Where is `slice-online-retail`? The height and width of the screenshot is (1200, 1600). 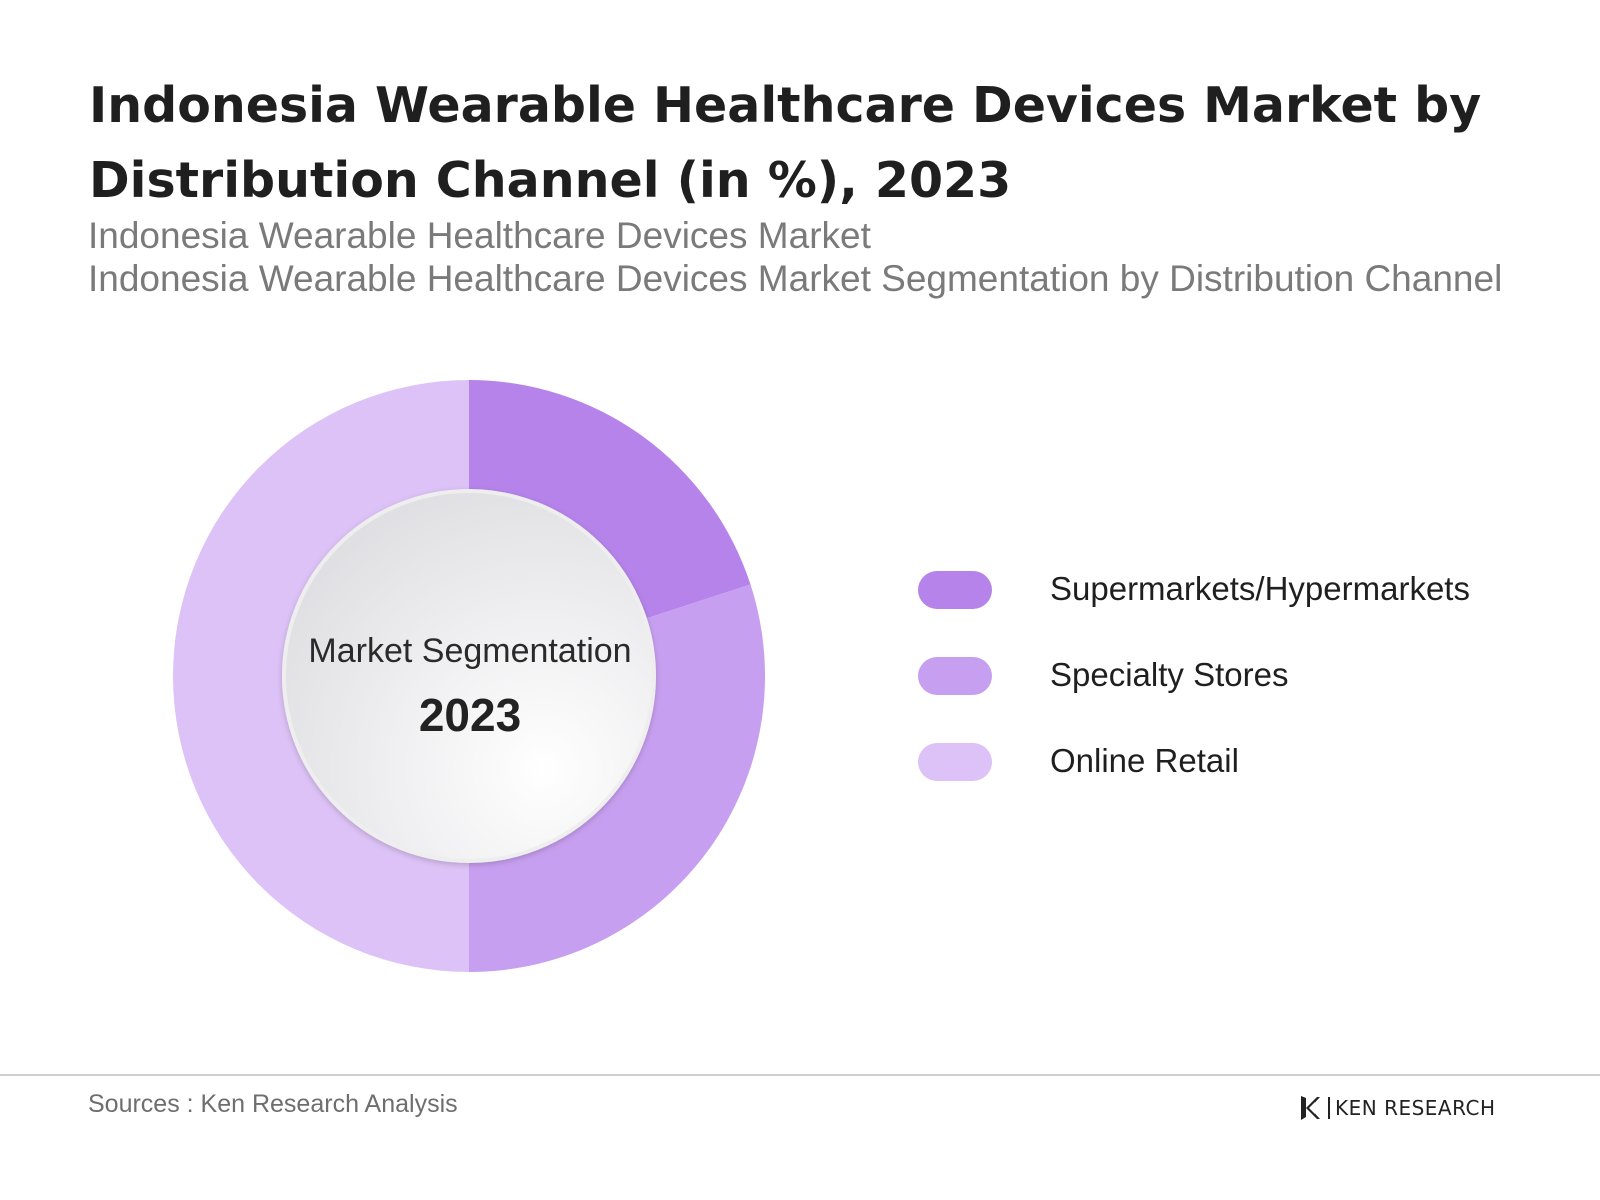 slice-online-retail is located at coordinates (321, 676).